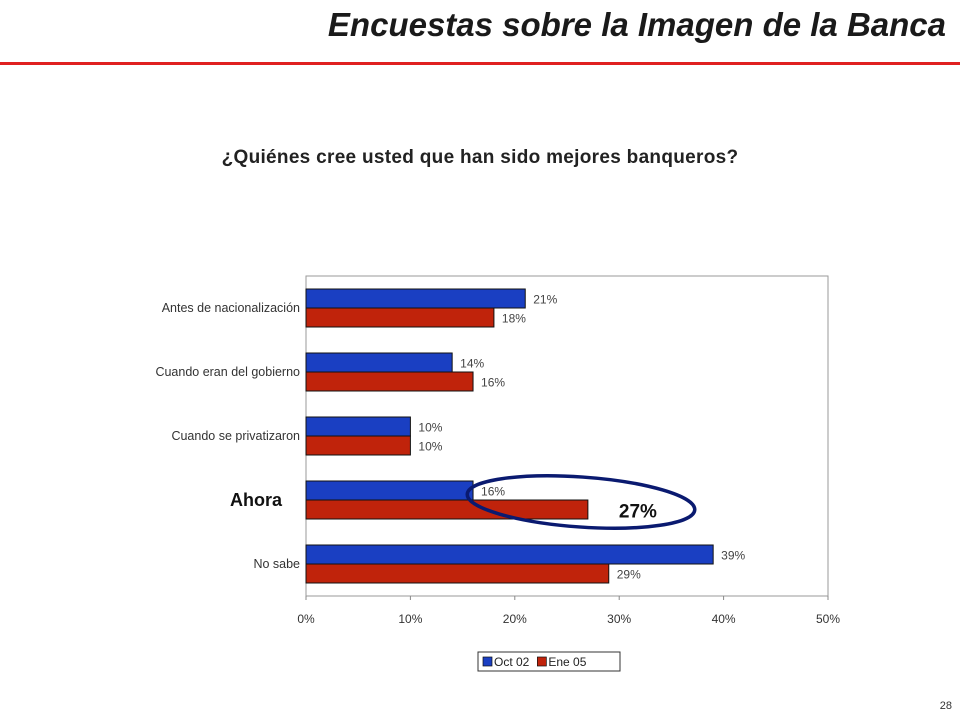  Describe the element at coordinates (493, 492) in the screenshot. I see `data-label-oct-02-ahora: 16%` at that location.